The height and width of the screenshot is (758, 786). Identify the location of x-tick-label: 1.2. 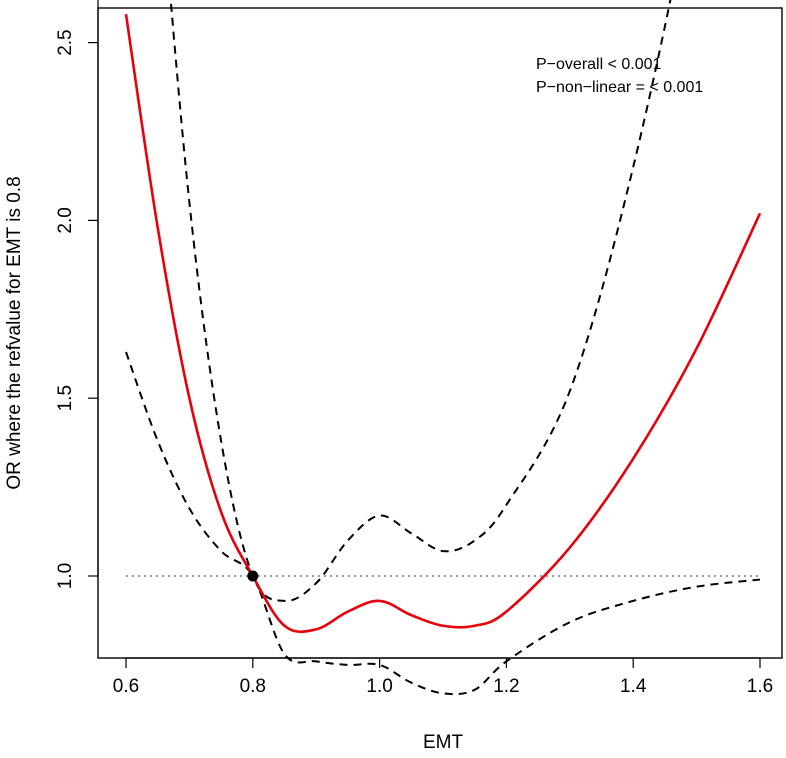
(506, 686).